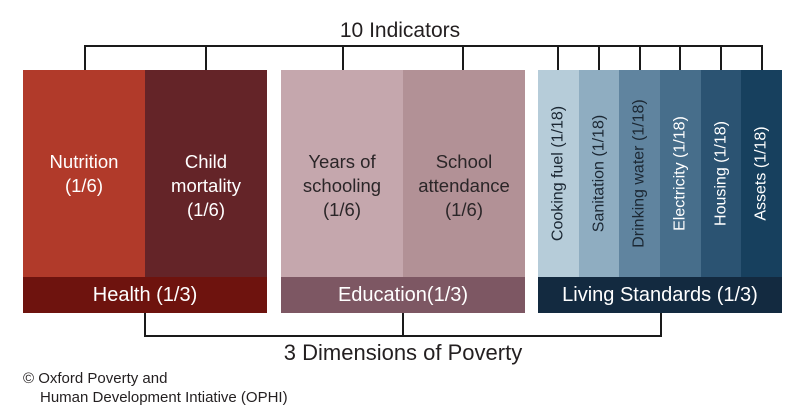  Describe the element at coordinates (95, 378) in the screenshot. I see `copyright-line-1: © Oxford Poverty and` at that location.